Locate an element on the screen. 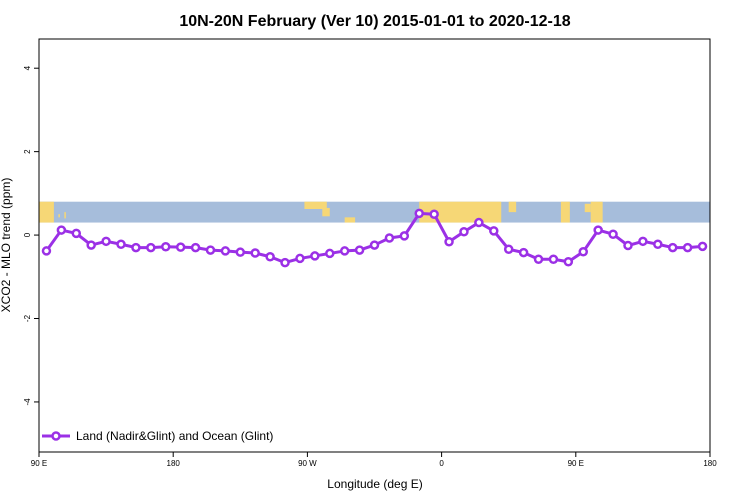 This screenshot has width=750, height=500. x-axis-label: Longitude (deg E) is located at coordinates (374, 484).